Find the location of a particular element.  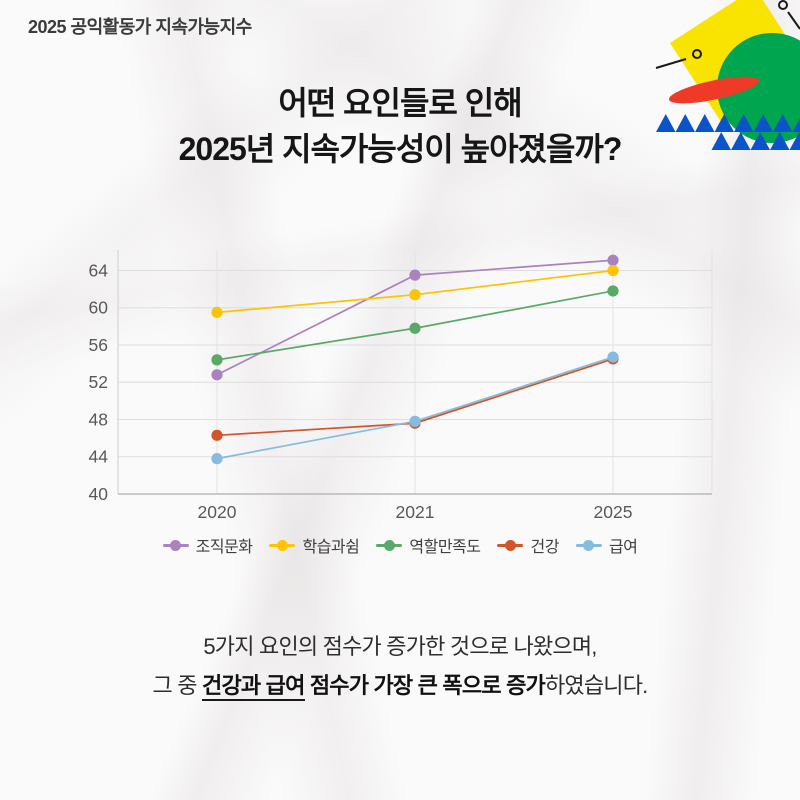

decorative-shapes is located at coordinates (727, 75).